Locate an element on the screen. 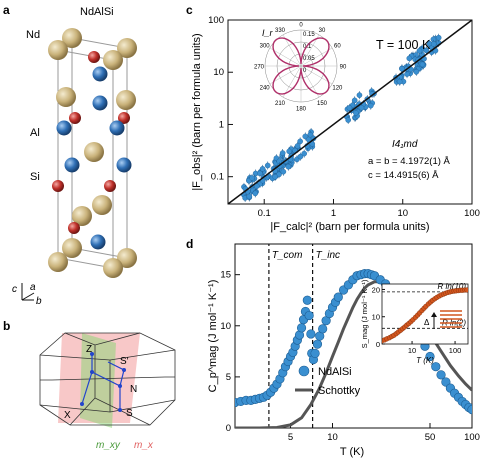  inset-point is located at coordinates (466, 290).